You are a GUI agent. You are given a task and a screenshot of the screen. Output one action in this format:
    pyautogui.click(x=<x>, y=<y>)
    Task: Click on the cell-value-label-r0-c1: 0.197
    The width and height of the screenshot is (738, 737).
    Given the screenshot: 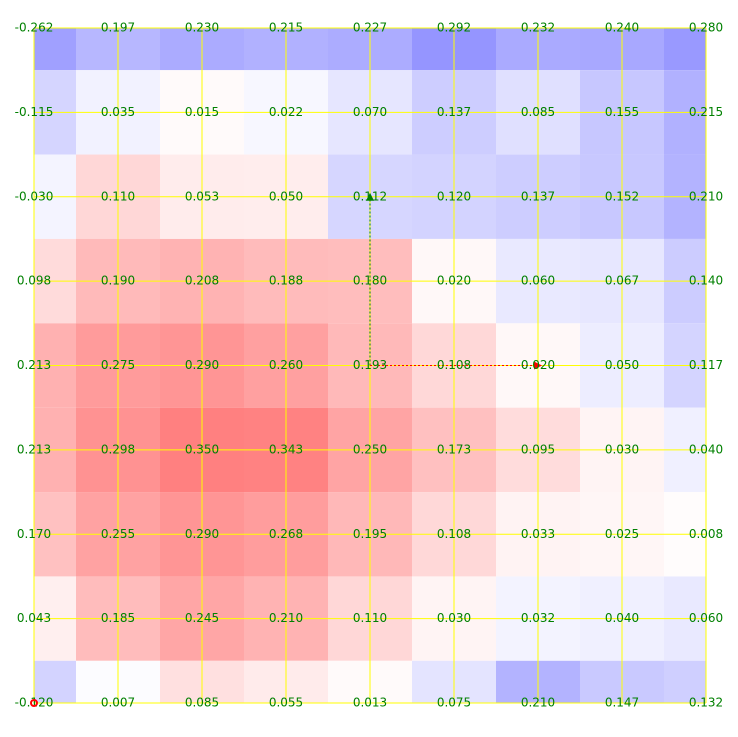 What is the action you would take?
    pyautogui.click(x=118, y=28)
    